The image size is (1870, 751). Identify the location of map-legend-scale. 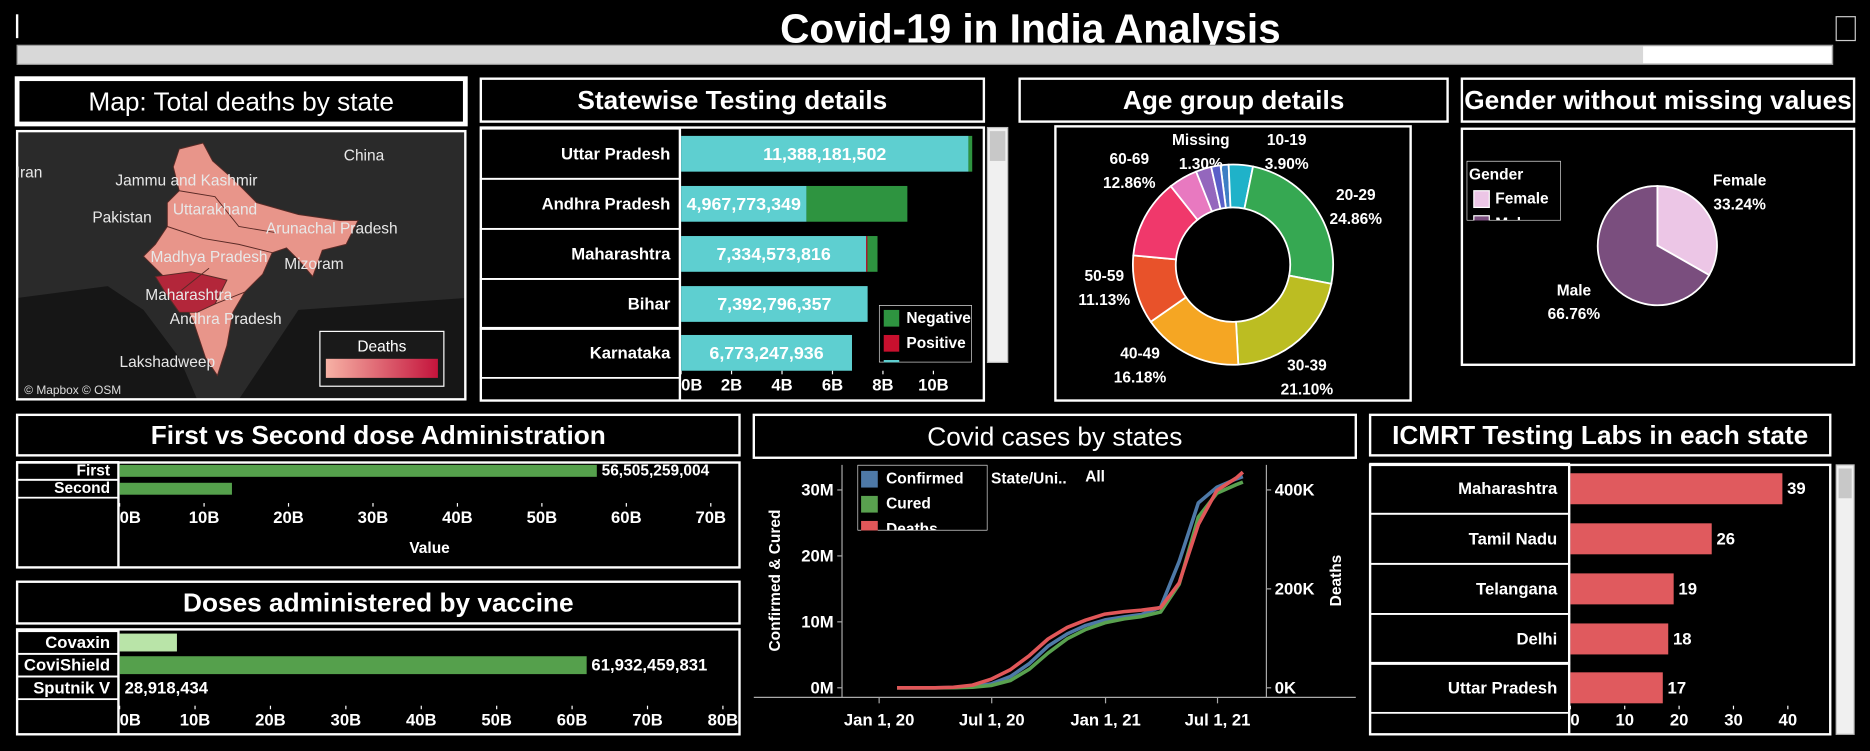
(381, 368).